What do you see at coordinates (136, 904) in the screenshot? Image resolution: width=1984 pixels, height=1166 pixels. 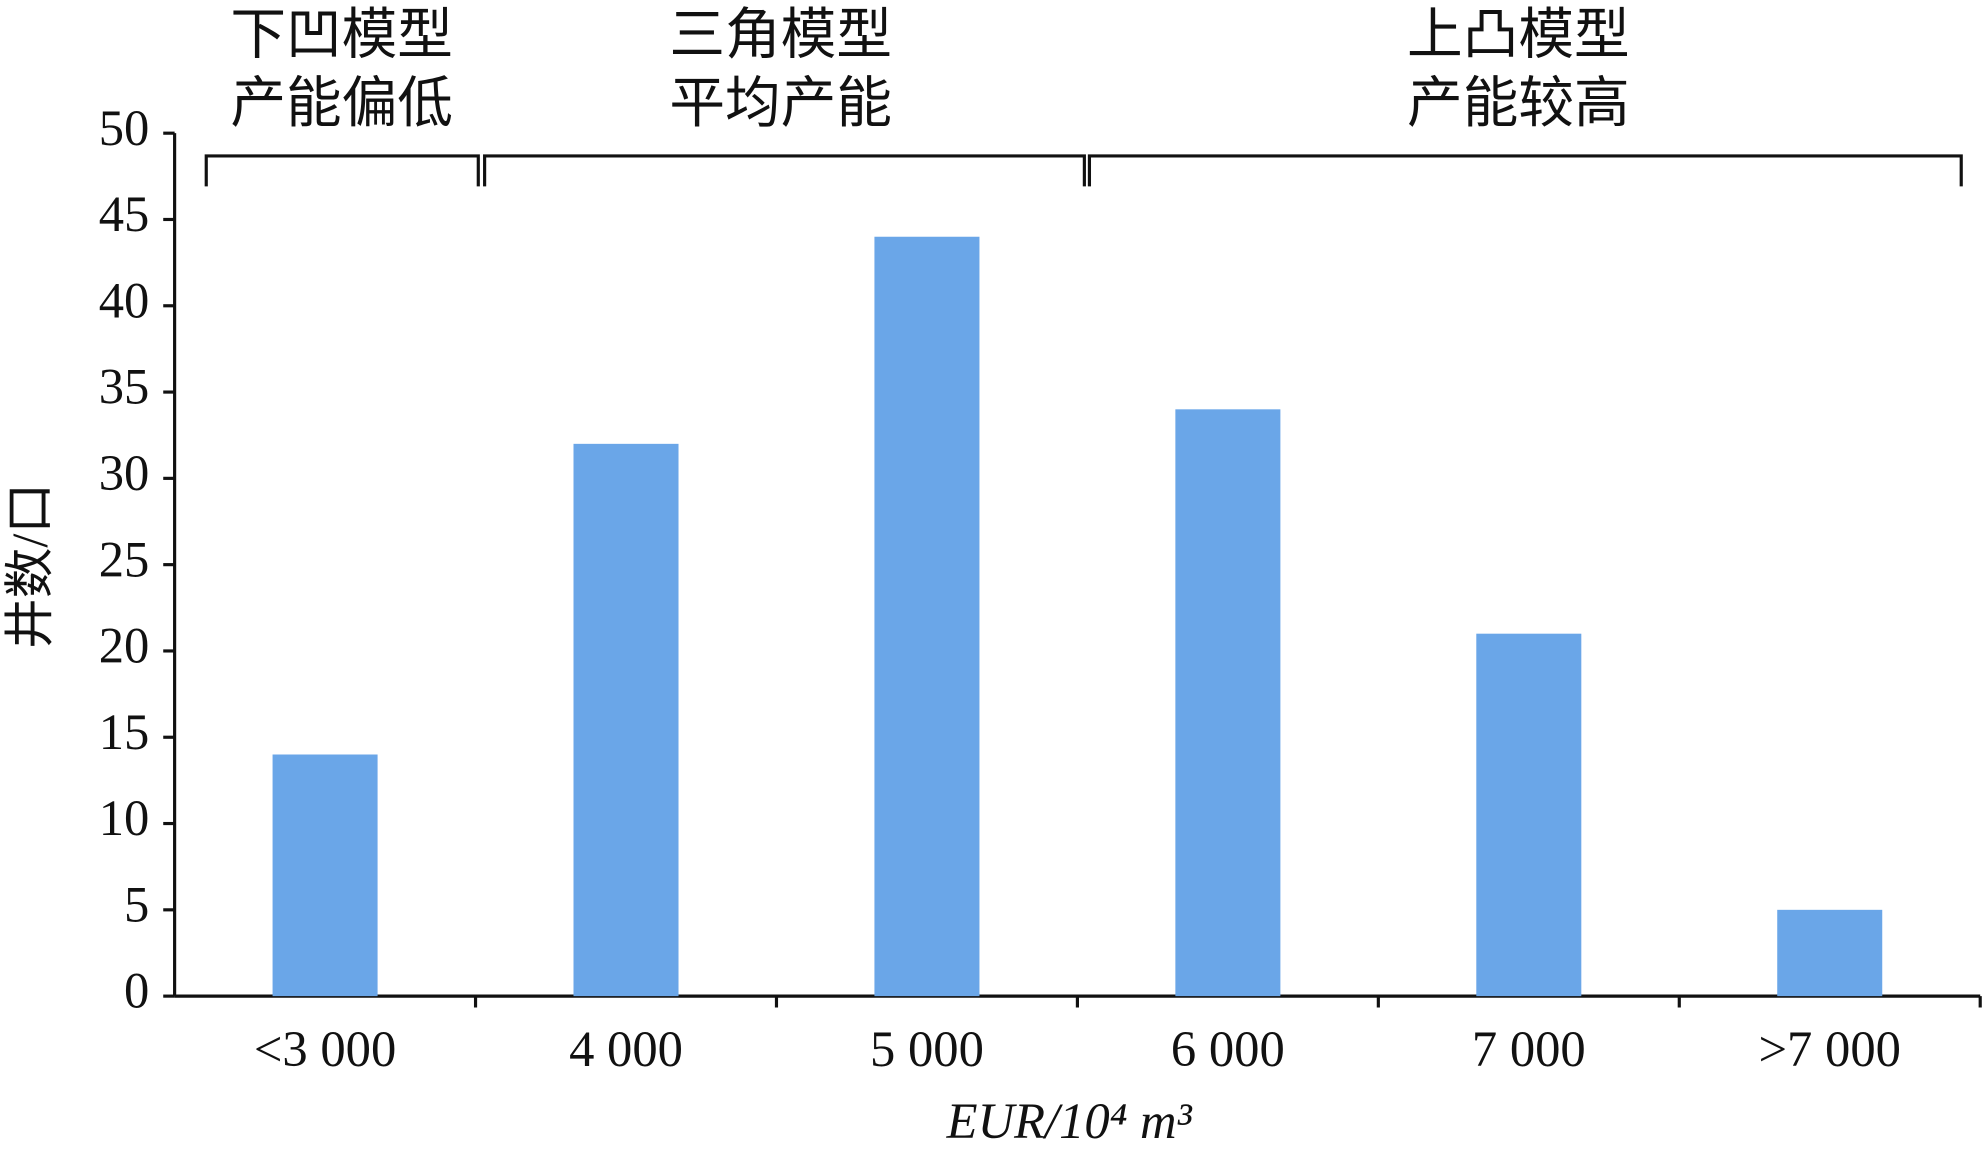 I see `y-tick-label: 5` at bounding box center [136, 904].